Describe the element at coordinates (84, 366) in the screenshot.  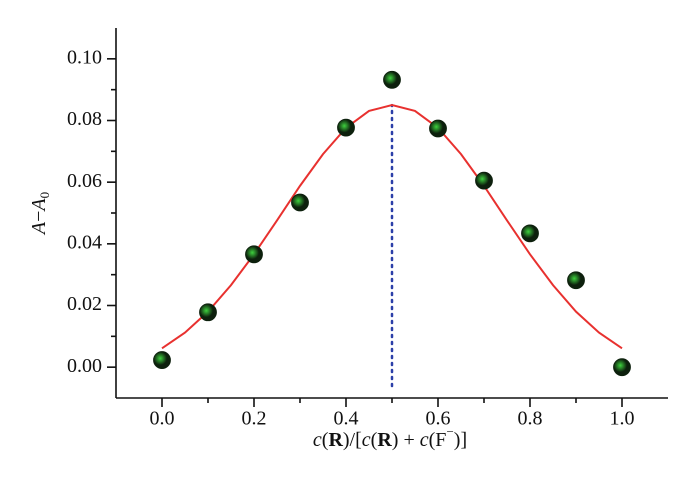
I see `y-tick-label: 0.00` at that location.